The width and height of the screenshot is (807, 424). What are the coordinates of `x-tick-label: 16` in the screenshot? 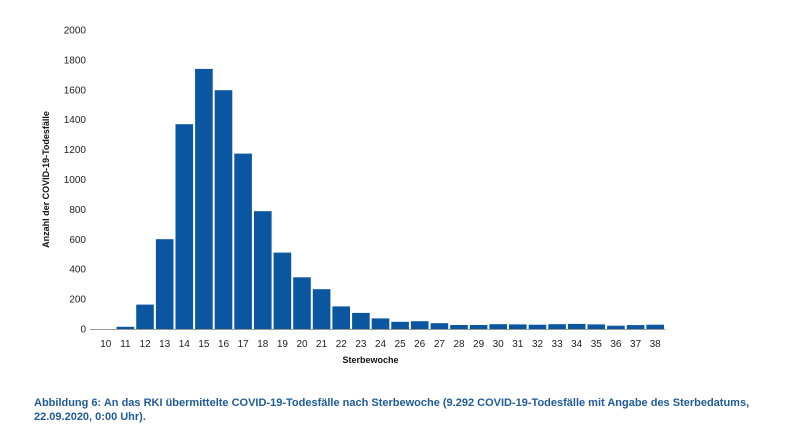 It's located at (224, 344).